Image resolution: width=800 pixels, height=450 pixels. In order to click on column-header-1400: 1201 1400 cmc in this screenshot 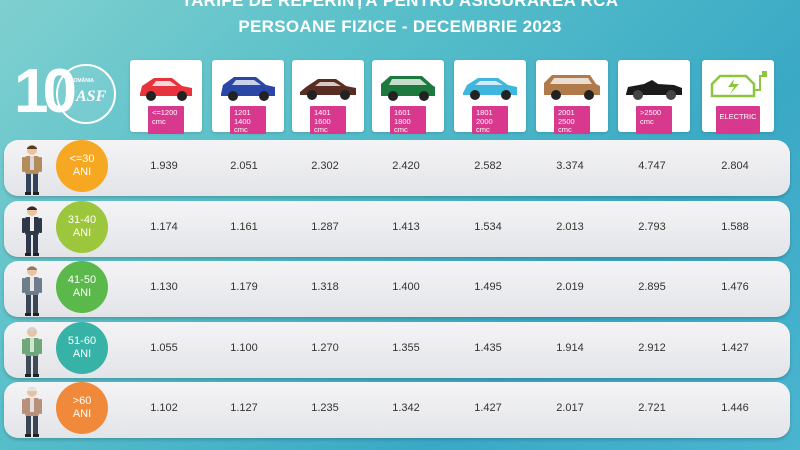, I will do `click(248, 97)`.